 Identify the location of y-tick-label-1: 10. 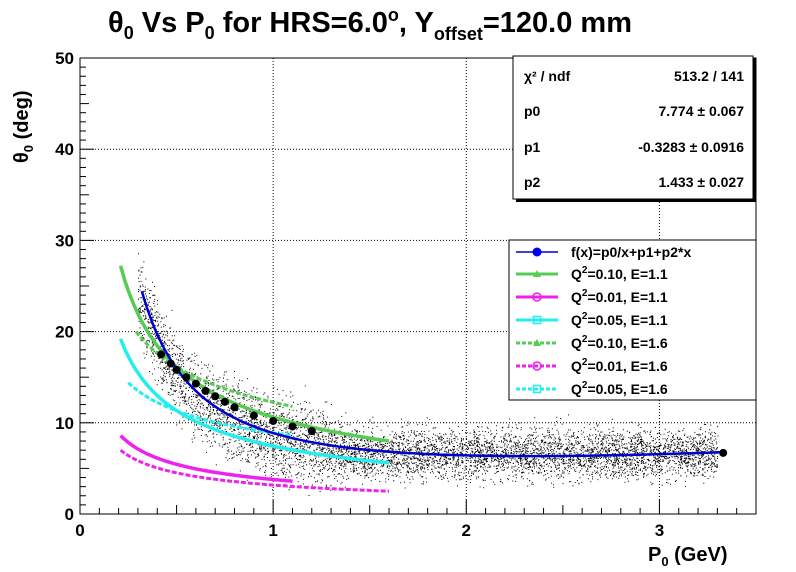
(64, 423).